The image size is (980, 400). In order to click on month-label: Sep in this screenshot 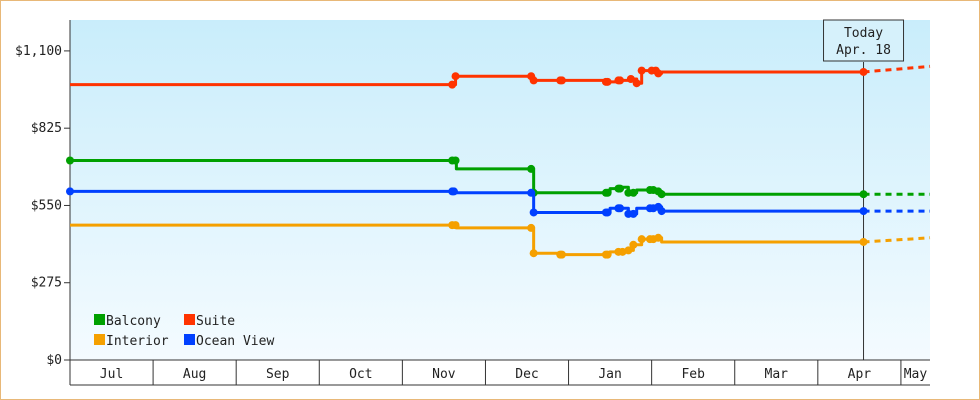, I will do `click(278, 374)`.